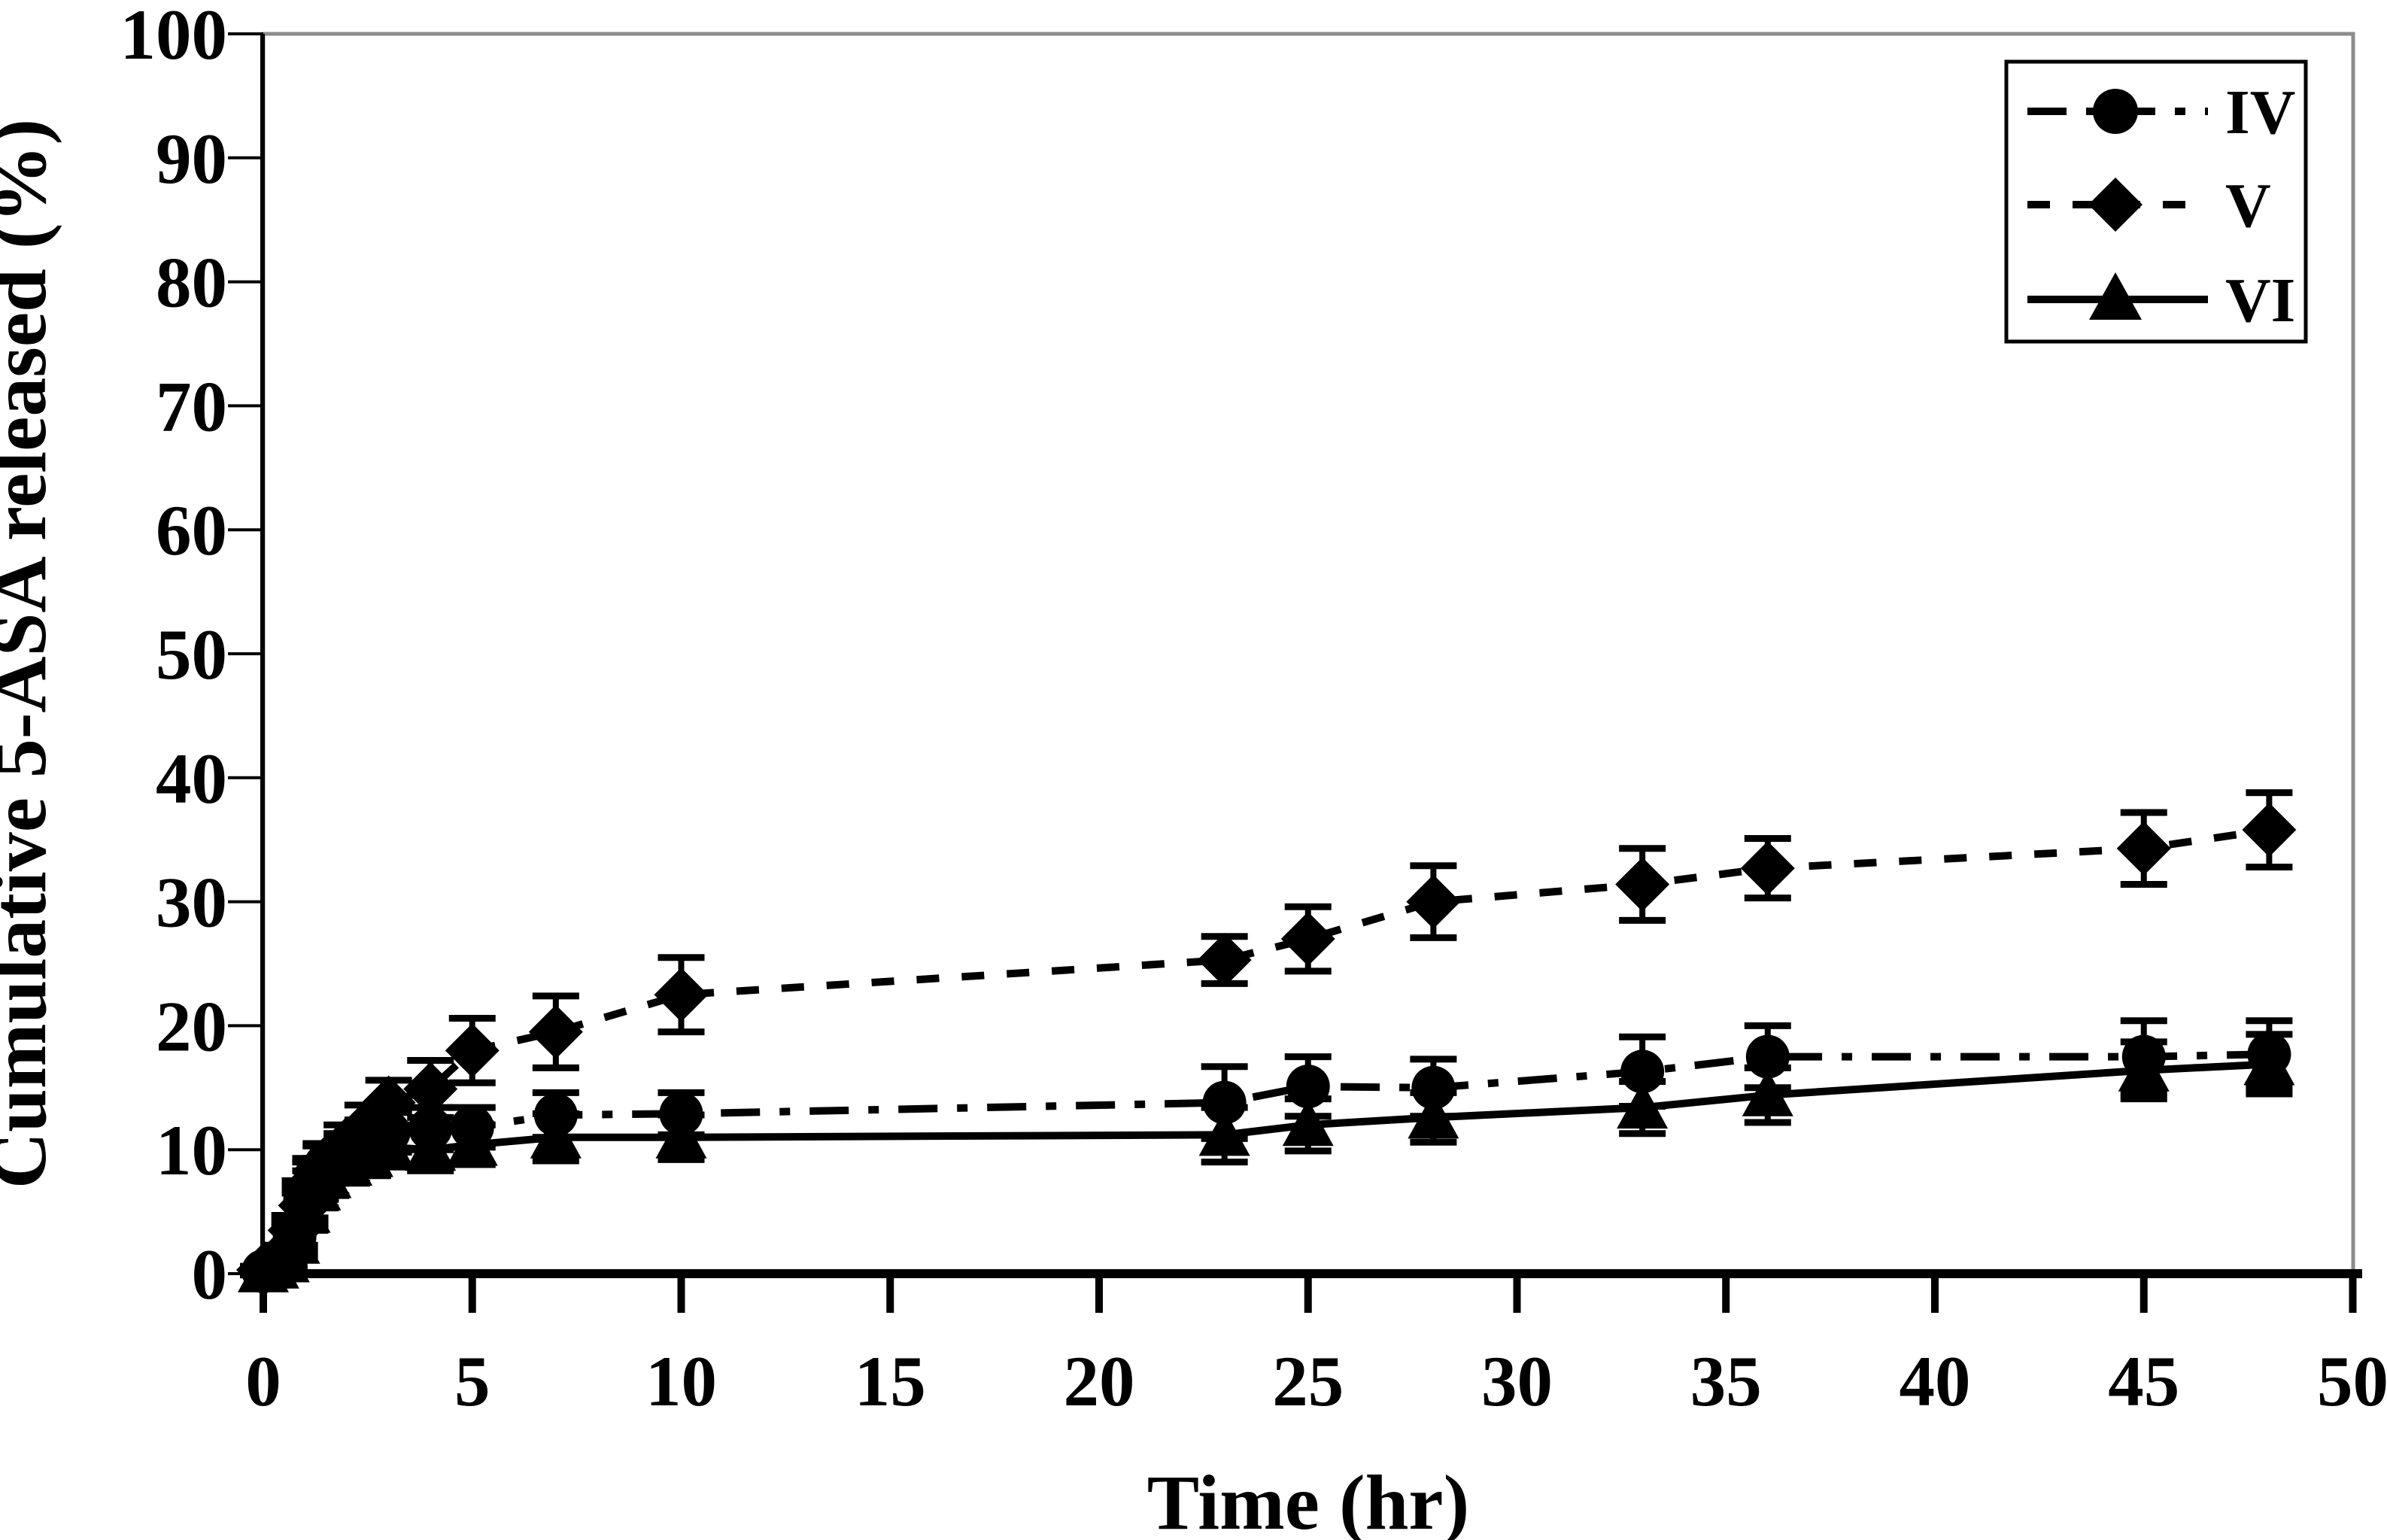 This screenshot has width=2387, height=1540. Describe the element at coordinates (192, 1026) in the screenshot. I see `y-tick-label: 20` at that location.